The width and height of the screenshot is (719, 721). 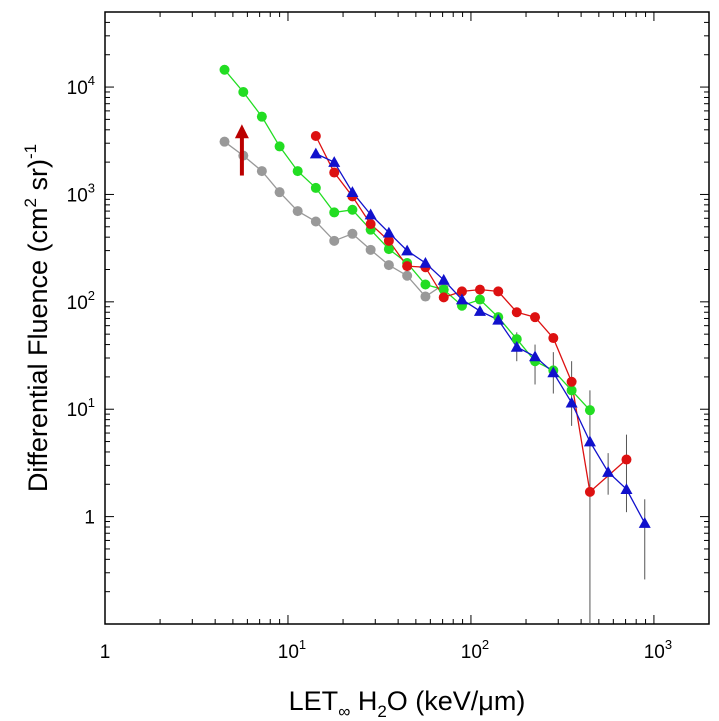 What do you see at coordinates (37, 318) in the screenshot?
I see `y-axis-title: Differential Fluence (cm2 sr)-1` at bounding box center [37, 318].